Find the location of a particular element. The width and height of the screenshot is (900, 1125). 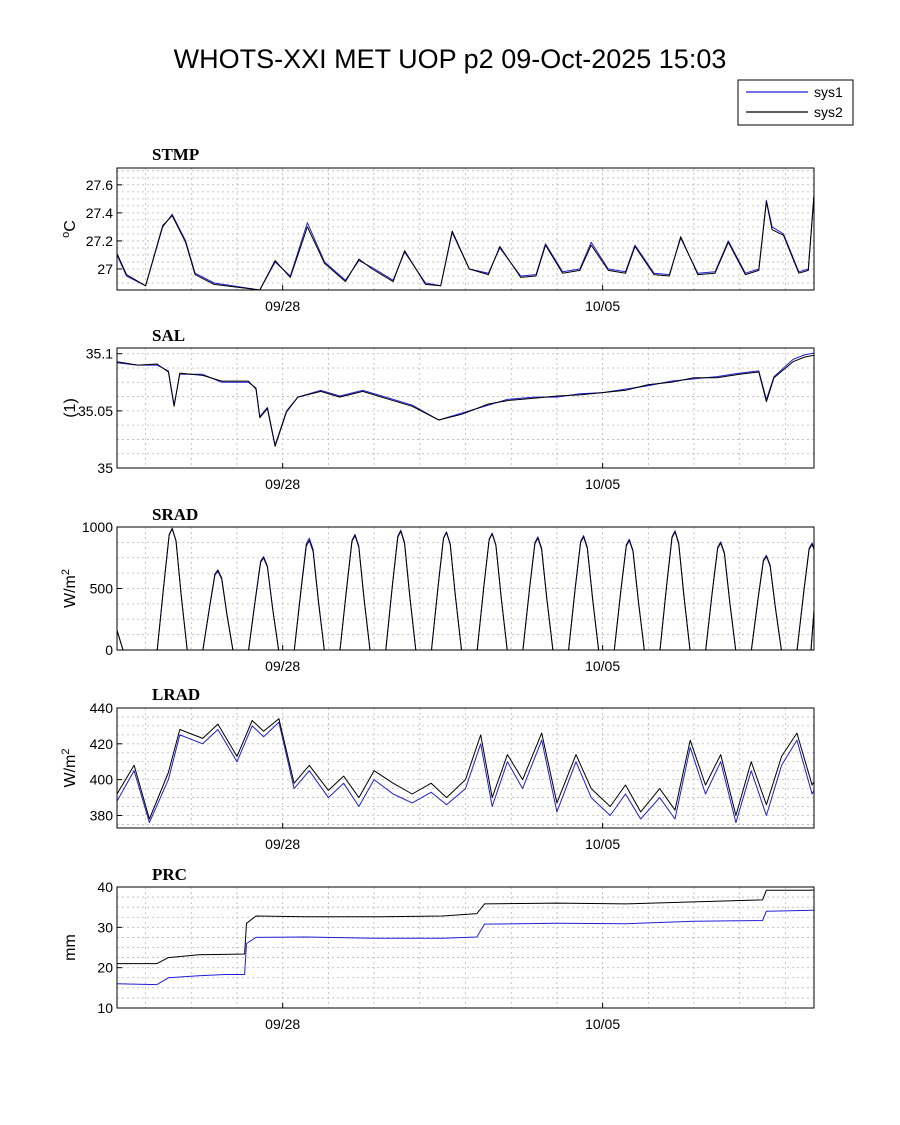

y-tick-label: 27.4 is located at coordinates (99, 213).